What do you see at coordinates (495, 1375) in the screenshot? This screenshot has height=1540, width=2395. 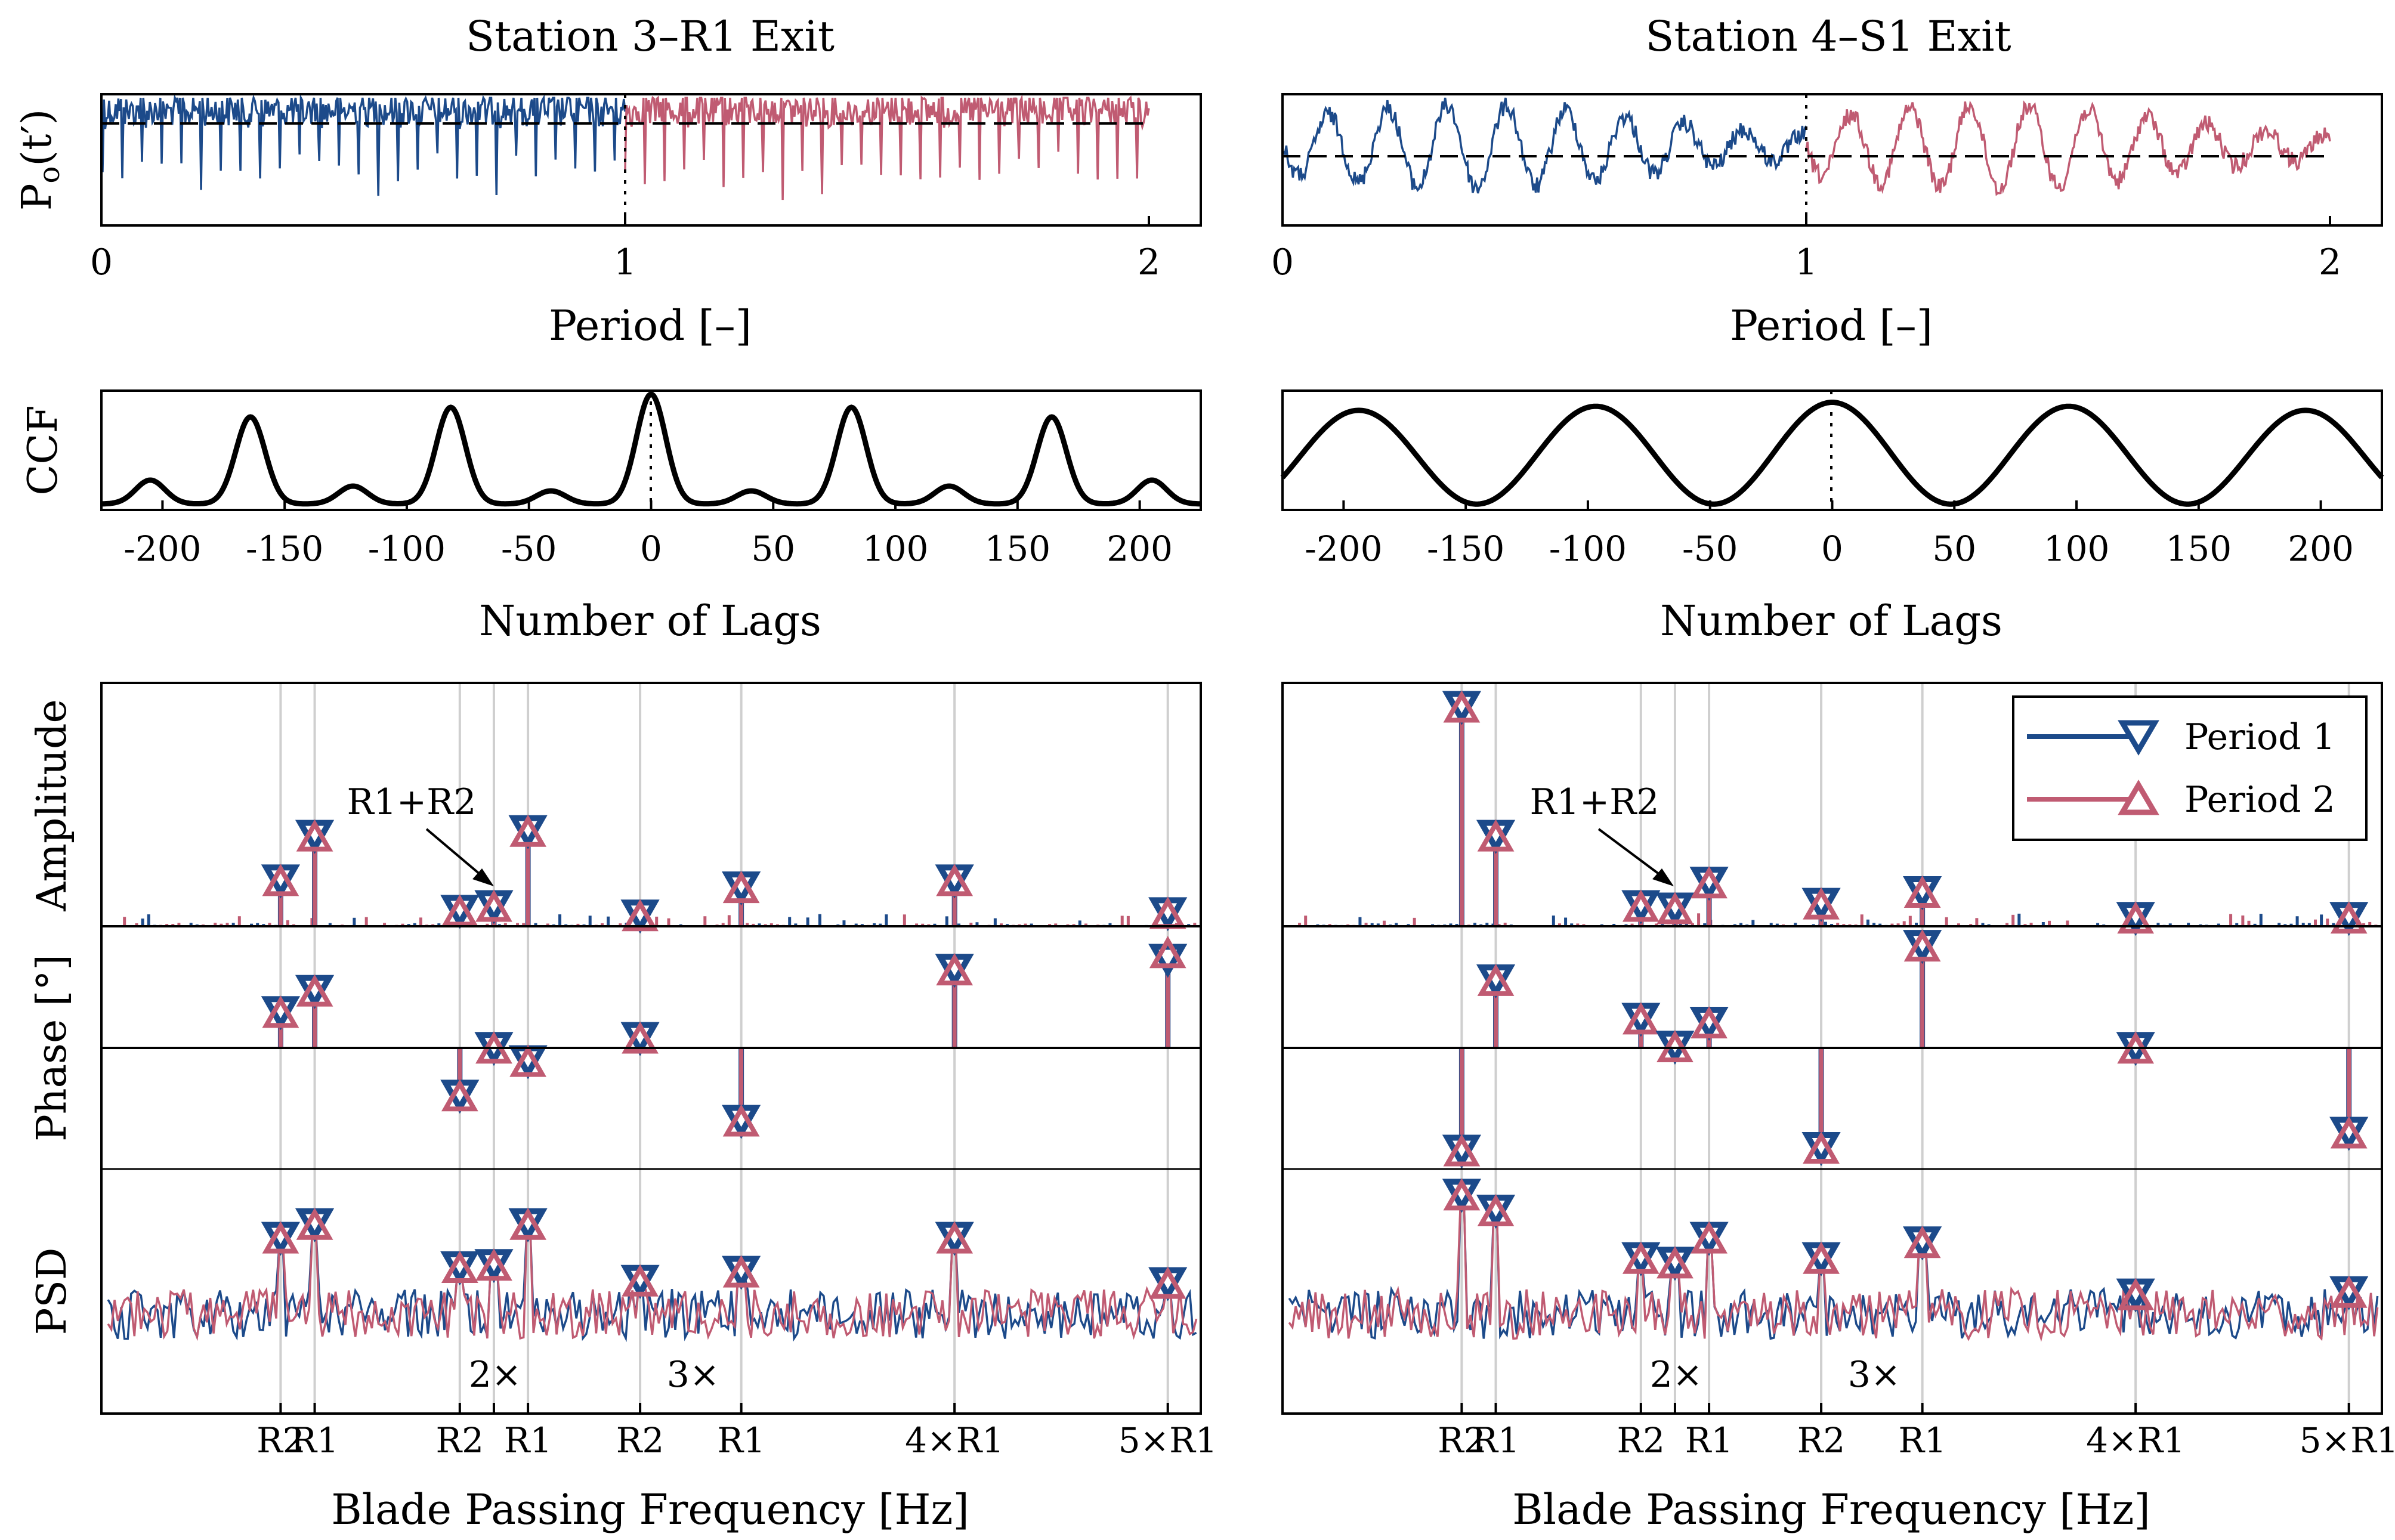 I see `left-2x-label: 2×` at bounding box center [495, 1375].